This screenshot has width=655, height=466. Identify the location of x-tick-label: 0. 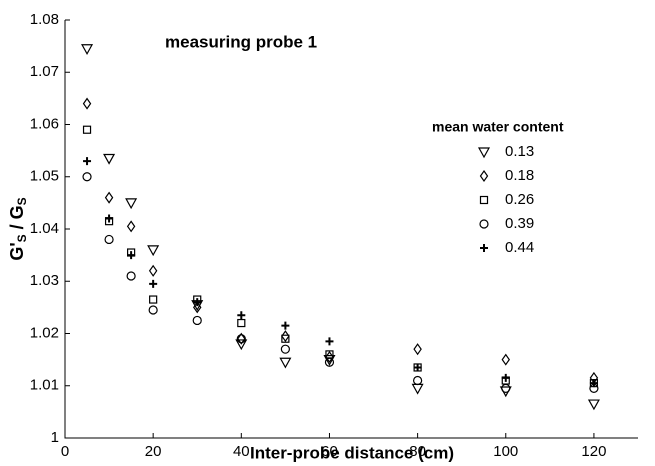
(65, 451).